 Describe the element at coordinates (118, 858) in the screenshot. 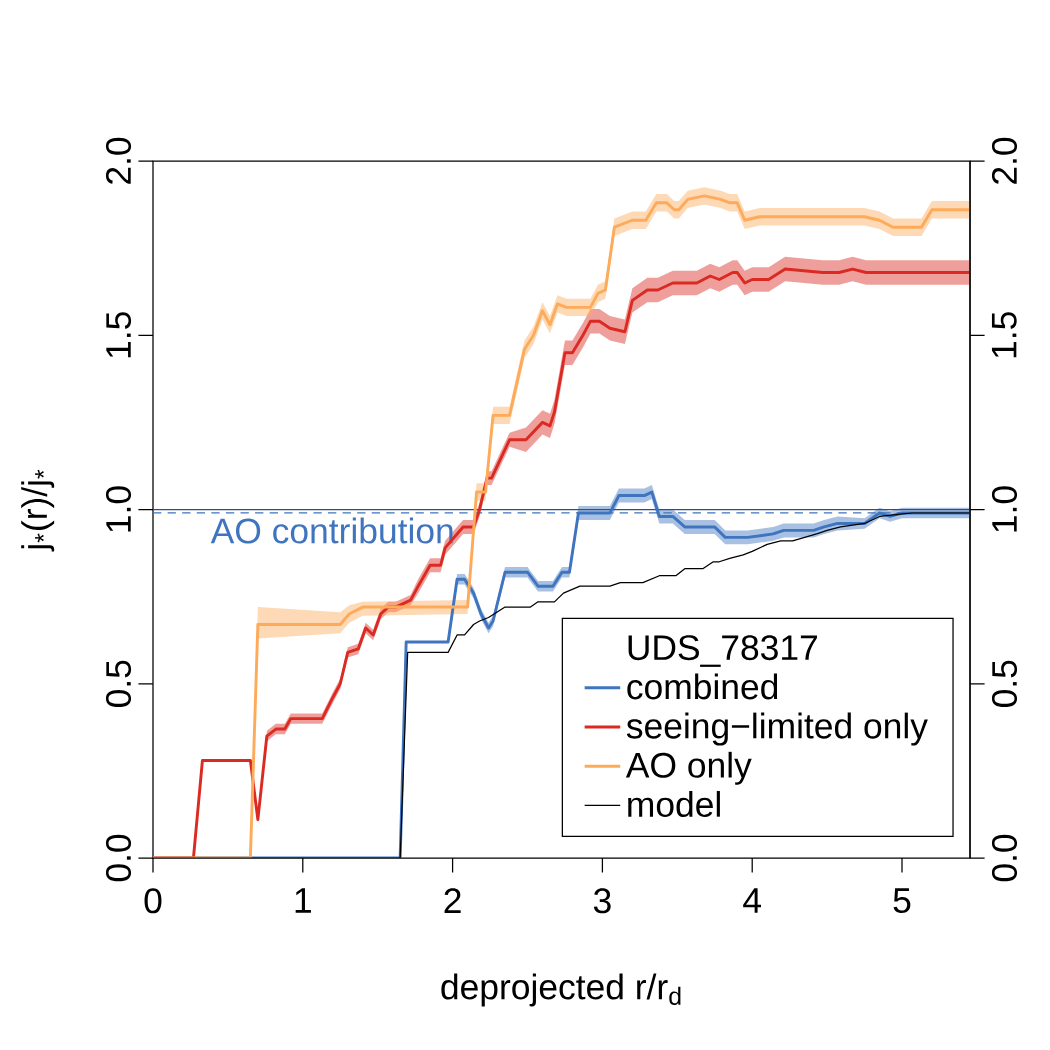

I see `y-tick-label: 0.0` at that location.